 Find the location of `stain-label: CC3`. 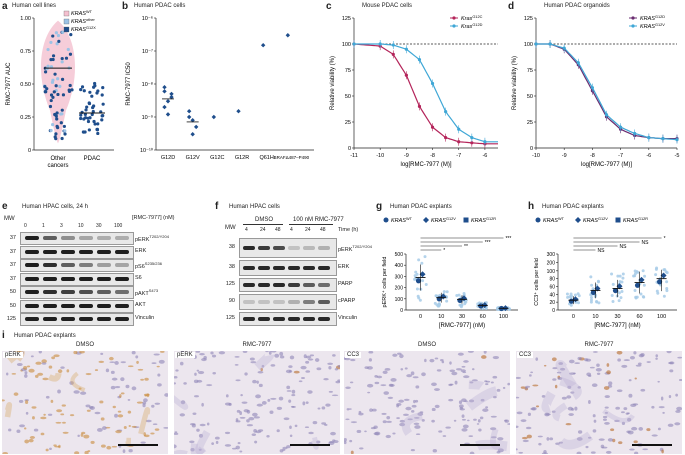

stain-label: CC3 is located at coordinates (525, 355).